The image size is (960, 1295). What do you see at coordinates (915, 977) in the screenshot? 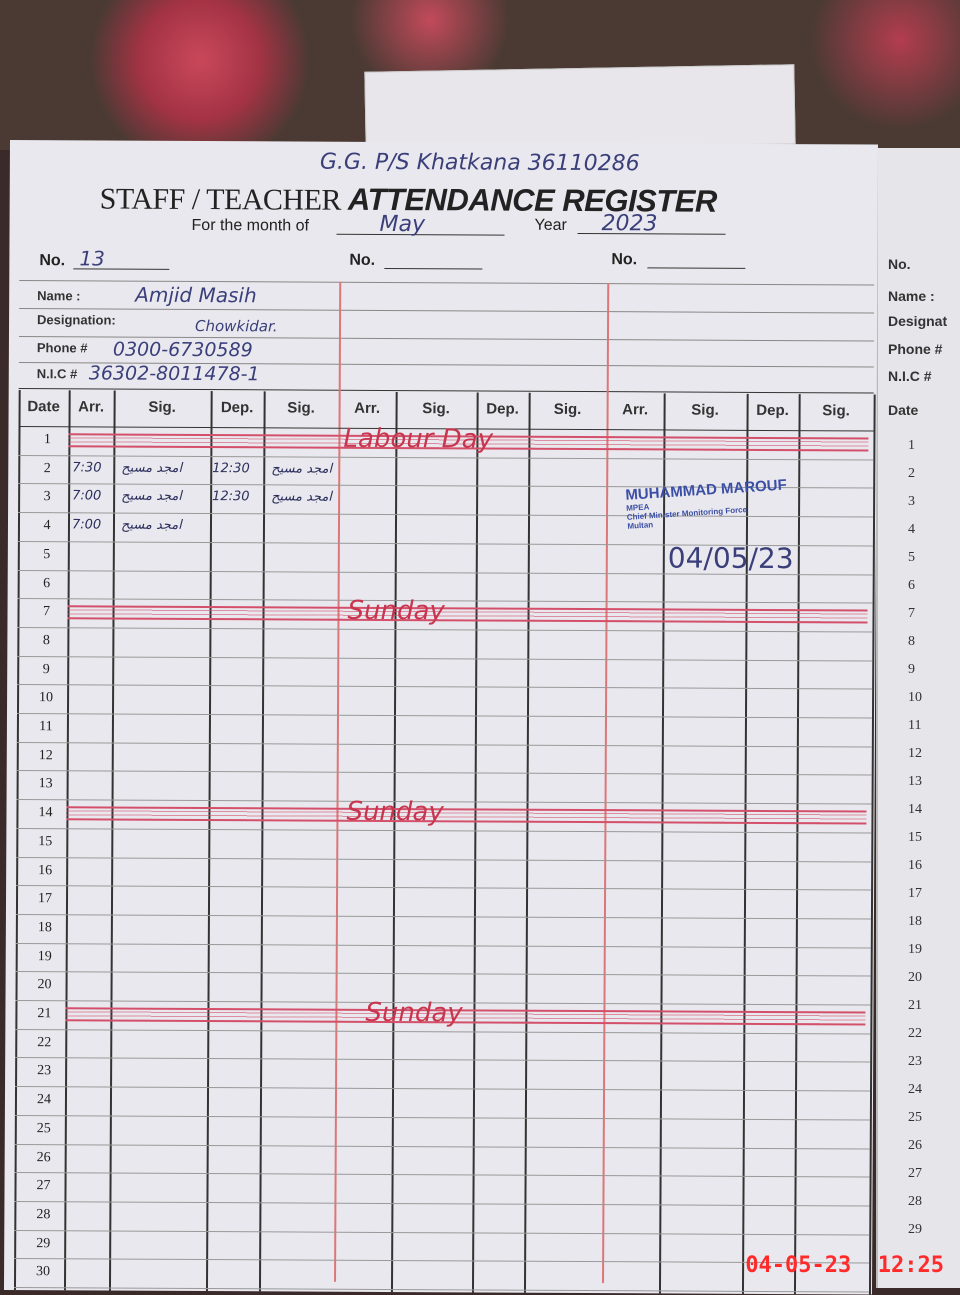
I see `right-page-date: 20` at bounding box center [915, 977].